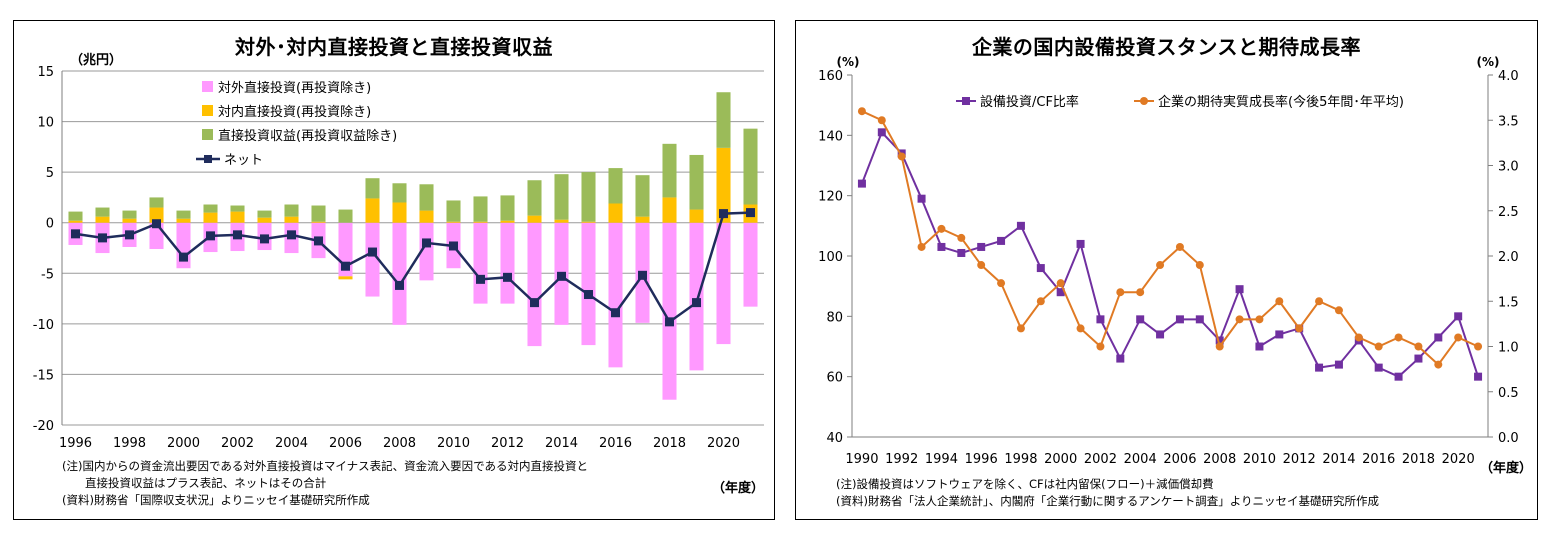 The height and width of the screenshot is (544, 1564). What do you see at coordinates (1100, 459) in the screenshot?
I see `x-tick-label: 2002` at bounding box center [1100, 459].